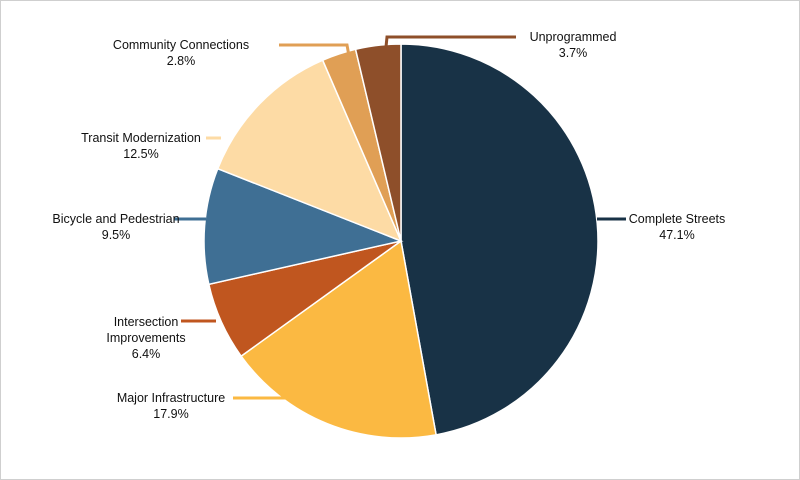 The height and width of the screenshot is (480, 800). I want to click on slice-label: Unprogrammed 3.7%, so click(573, 45).